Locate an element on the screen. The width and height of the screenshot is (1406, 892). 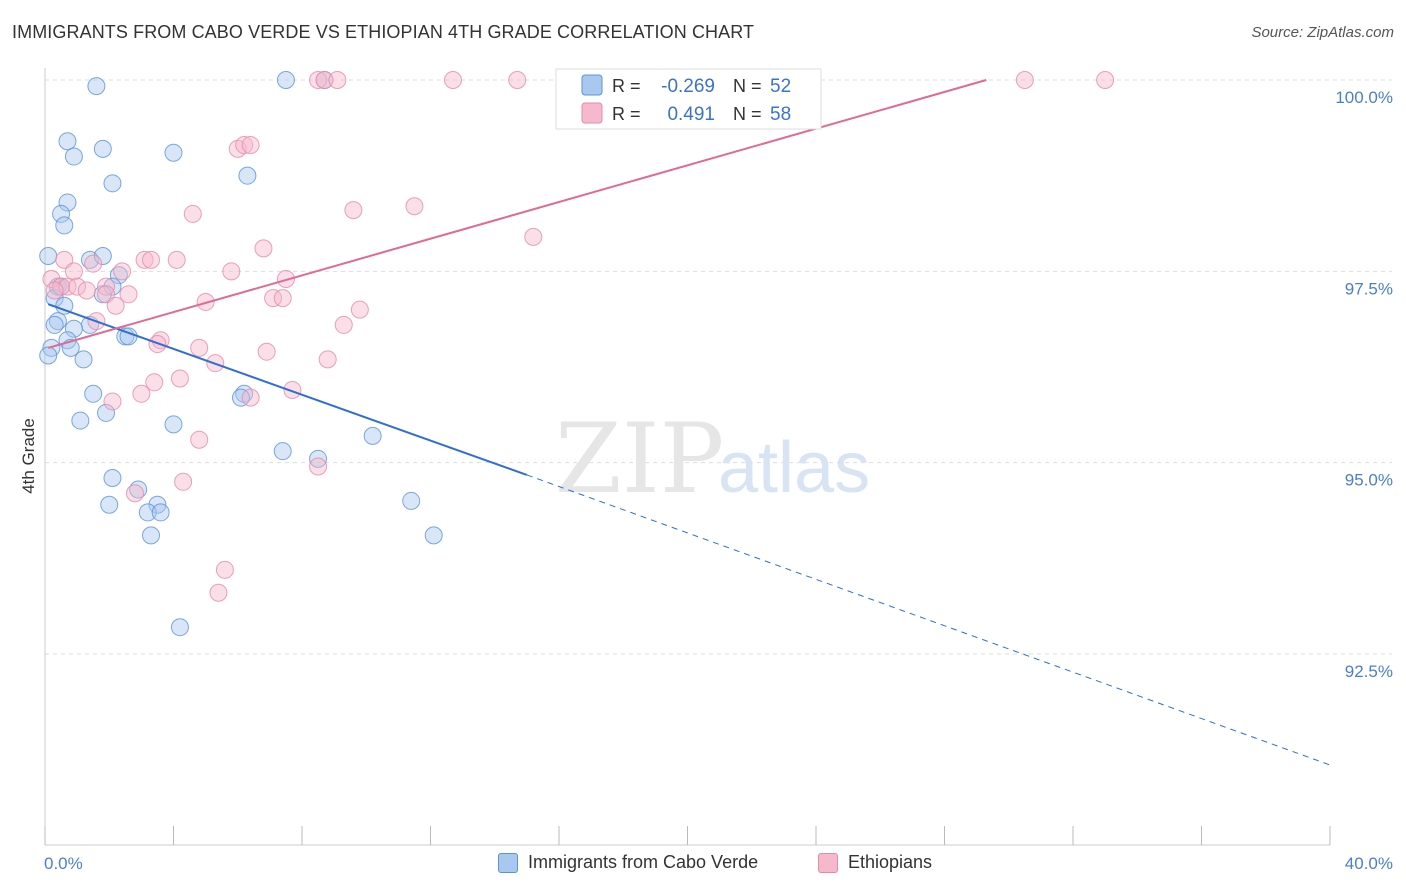
x-tick-labels: 0.0% 40.0% is located at coordinates (718, 863).